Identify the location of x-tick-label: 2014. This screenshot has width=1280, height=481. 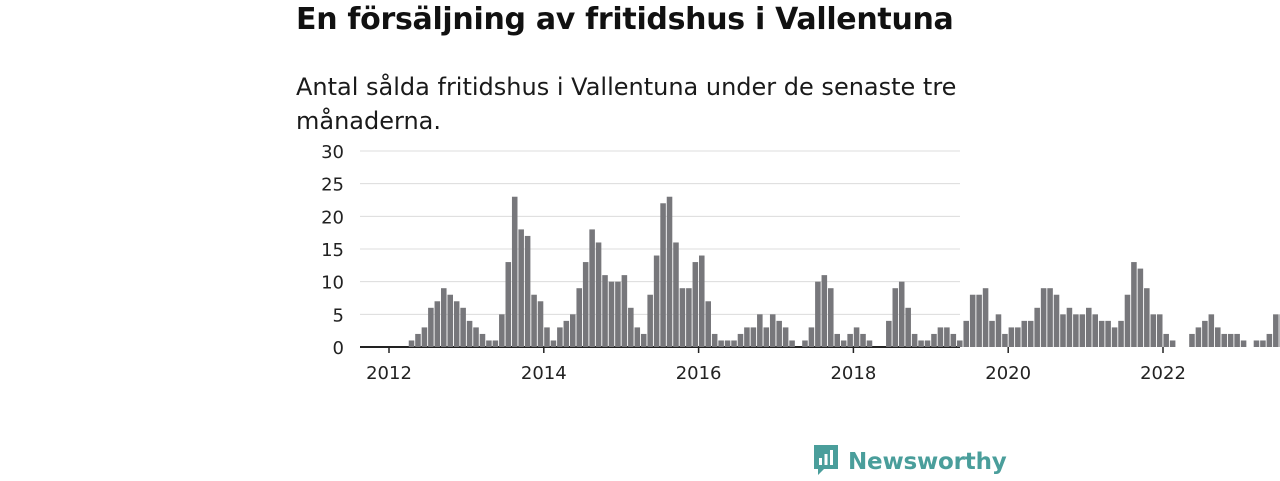
(544, 373).